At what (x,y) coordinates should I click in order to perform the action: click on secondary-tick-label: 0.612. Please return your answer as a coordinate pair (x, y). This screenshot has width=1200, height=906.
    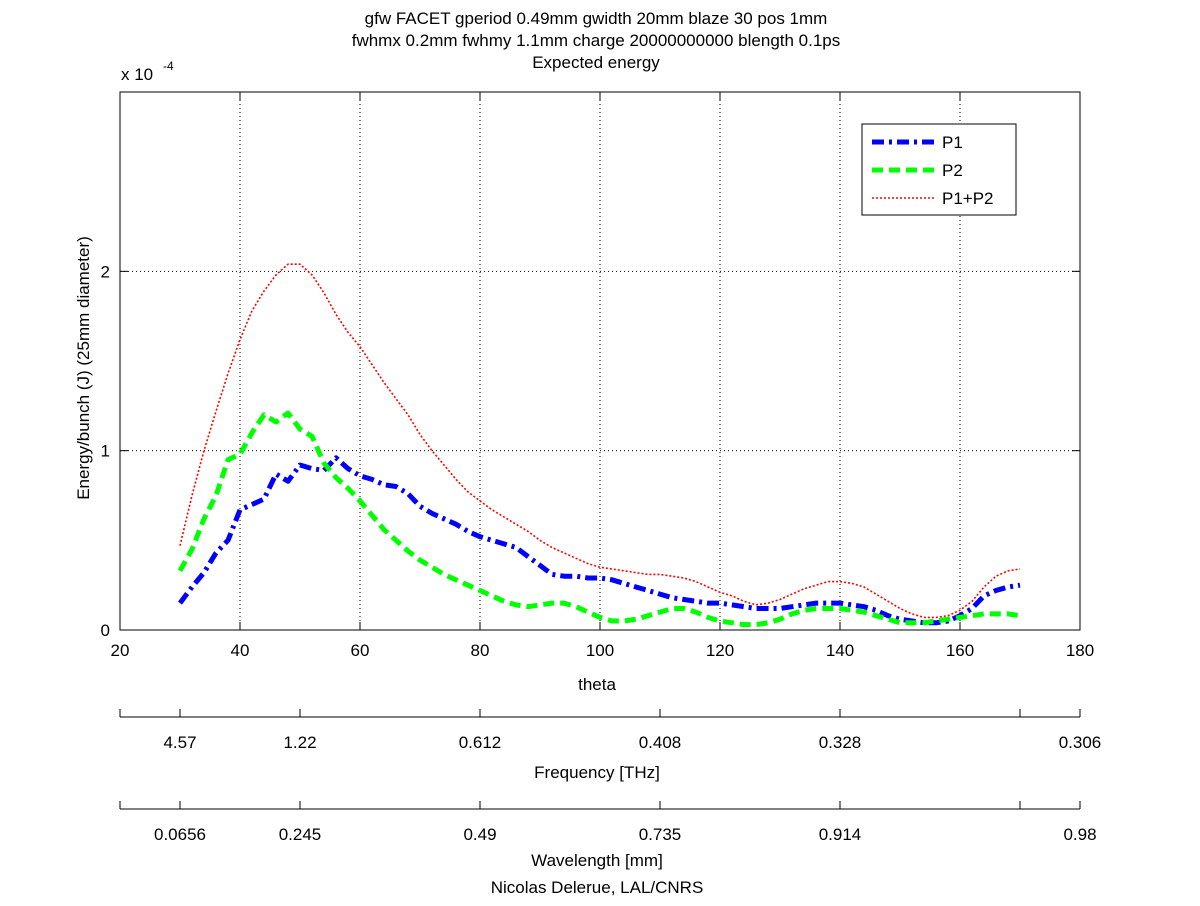
    Looking at the image, I should click on (480, 742).